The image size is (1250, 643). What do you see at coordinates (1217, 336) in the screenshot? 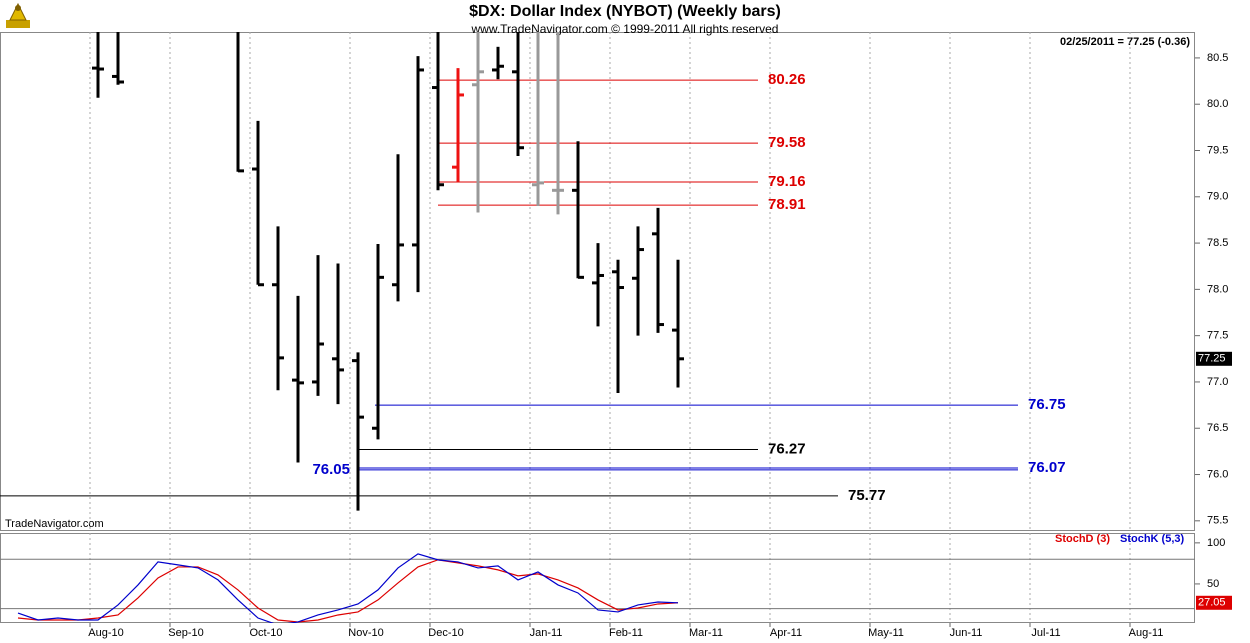
I see `y-tick-label: 77.5` at bounding box center [1217, 336].